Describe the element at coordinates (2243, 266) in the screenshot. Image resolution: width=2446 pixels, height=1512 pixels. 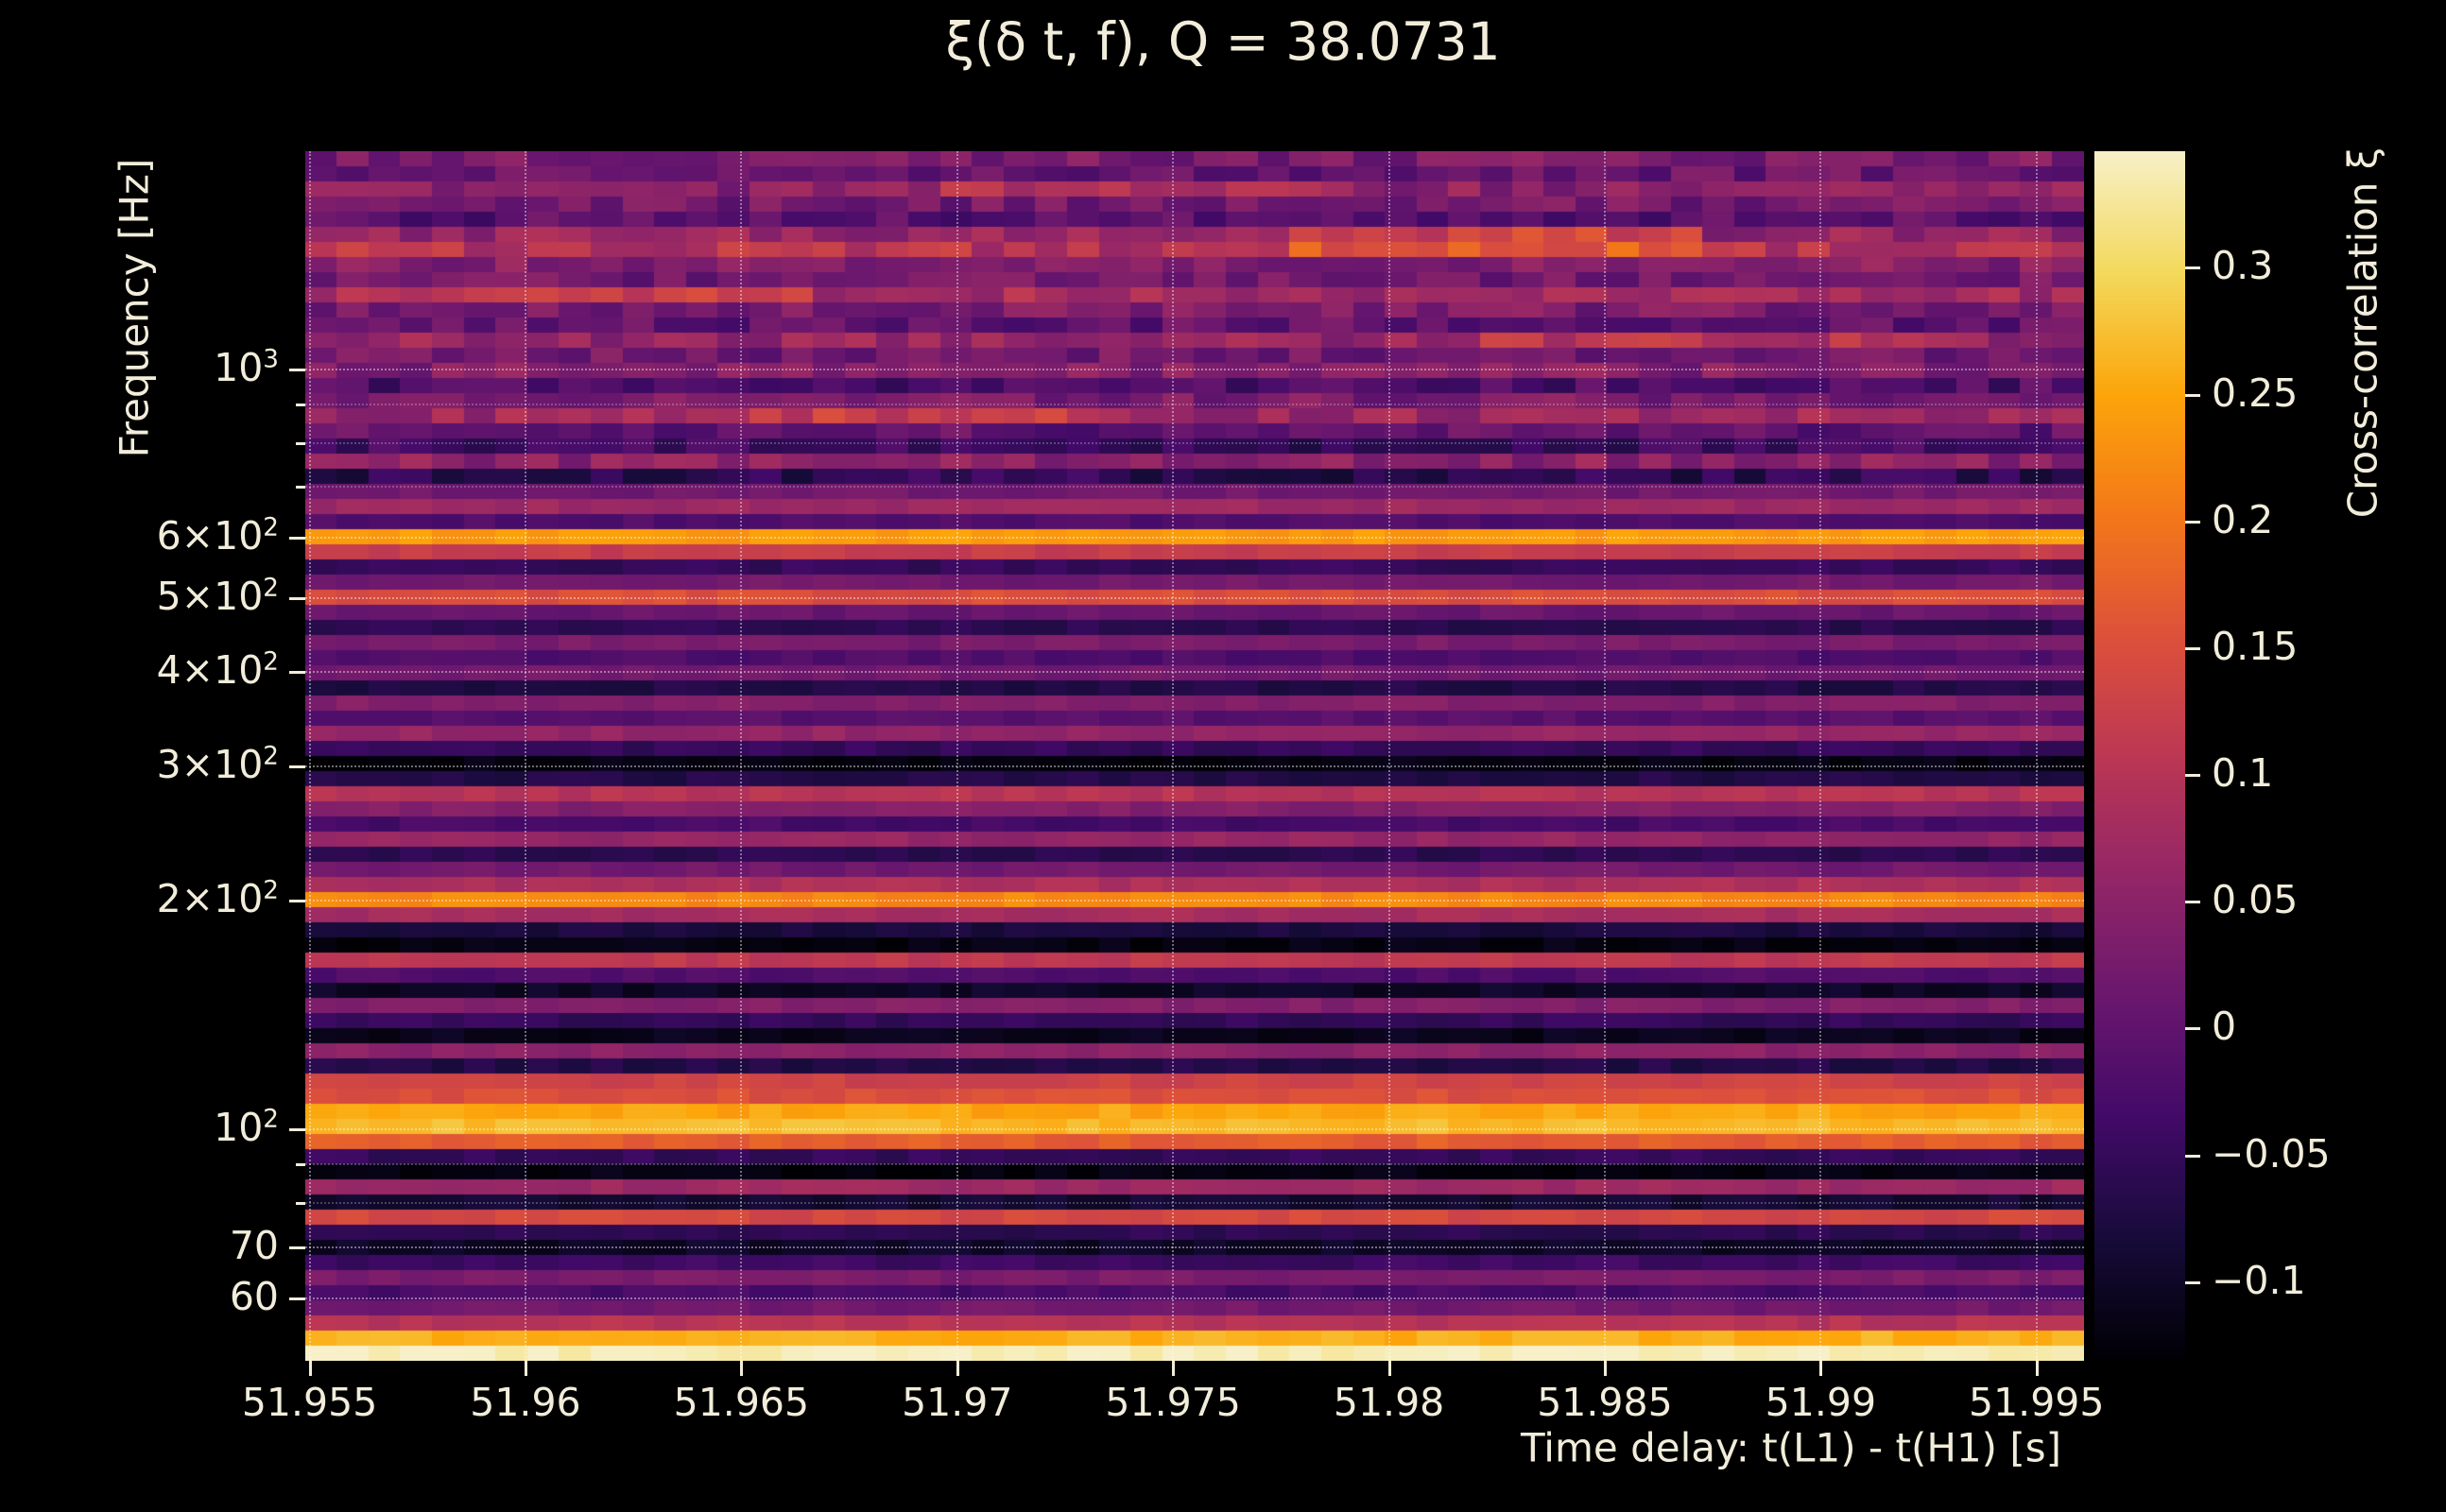
I see `colorbar-tick-label: 0.3` at that location.